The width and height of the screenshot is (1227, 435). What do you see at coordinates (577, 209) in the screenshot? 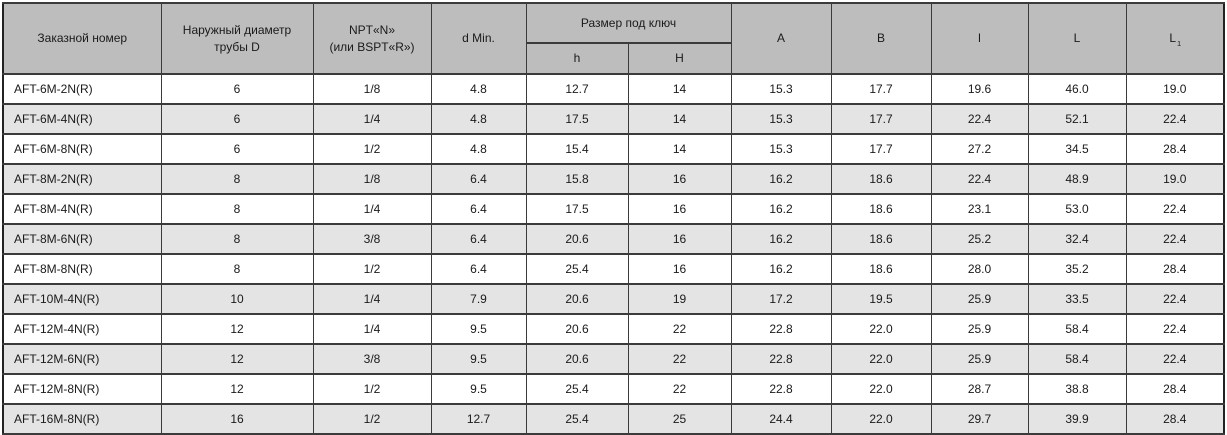
I see `value-cell: 17.5` at bounding box center [577, 209].